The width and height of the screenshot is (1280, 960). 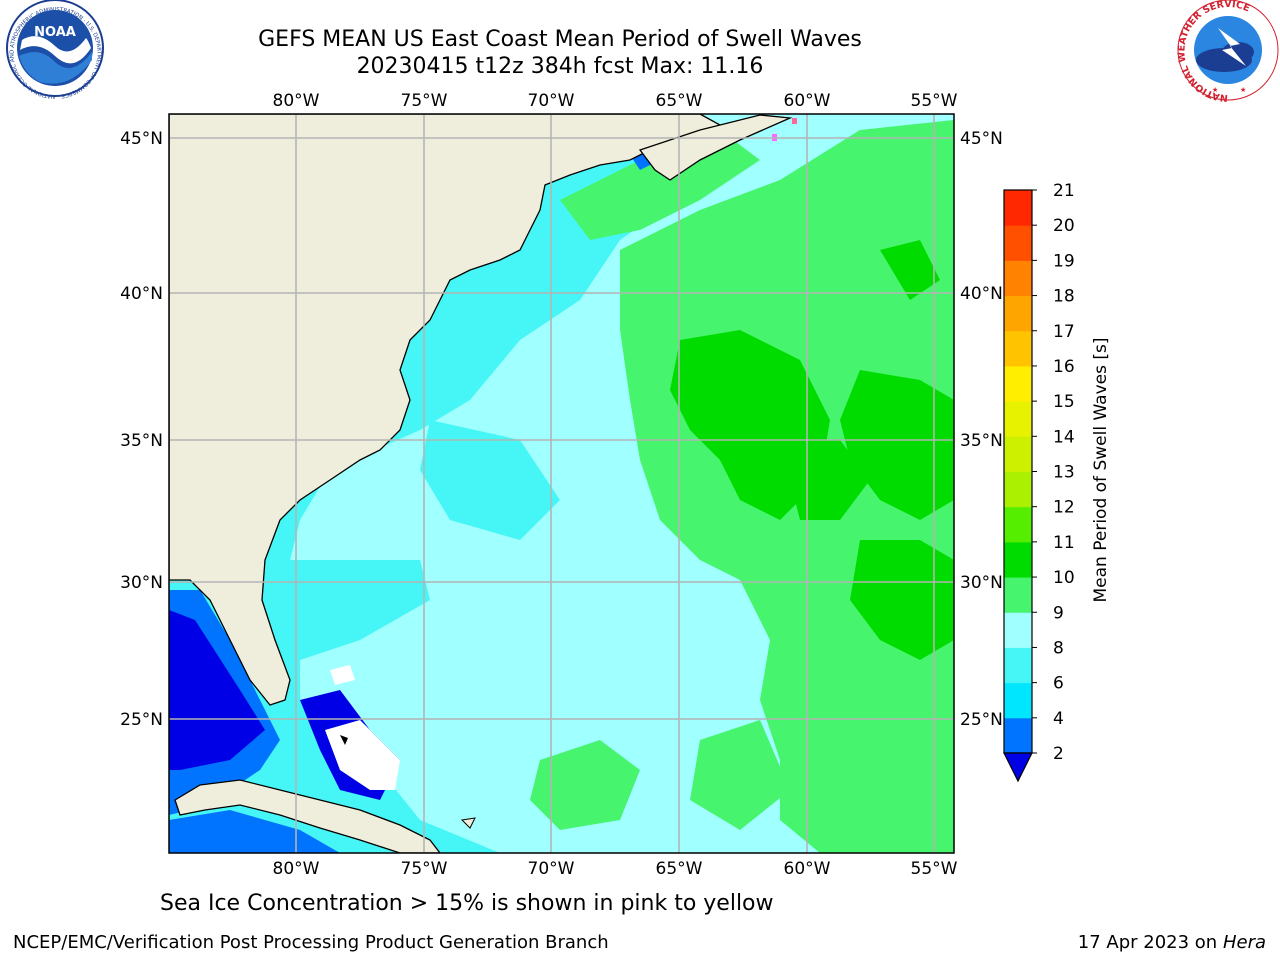 I want to click on colorbar-tick-label: 12, so click(x=1064, y=508).